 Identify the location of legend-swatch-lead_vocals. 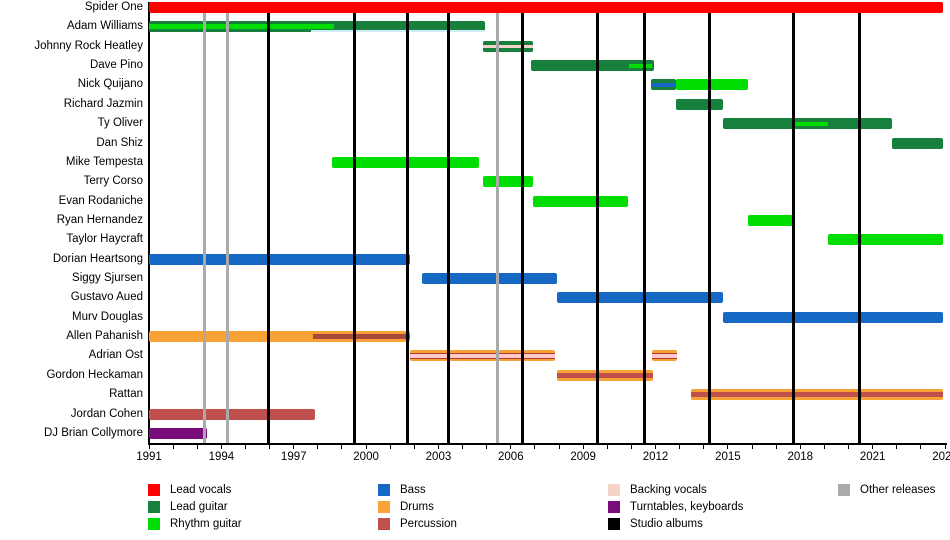
(154, 490).